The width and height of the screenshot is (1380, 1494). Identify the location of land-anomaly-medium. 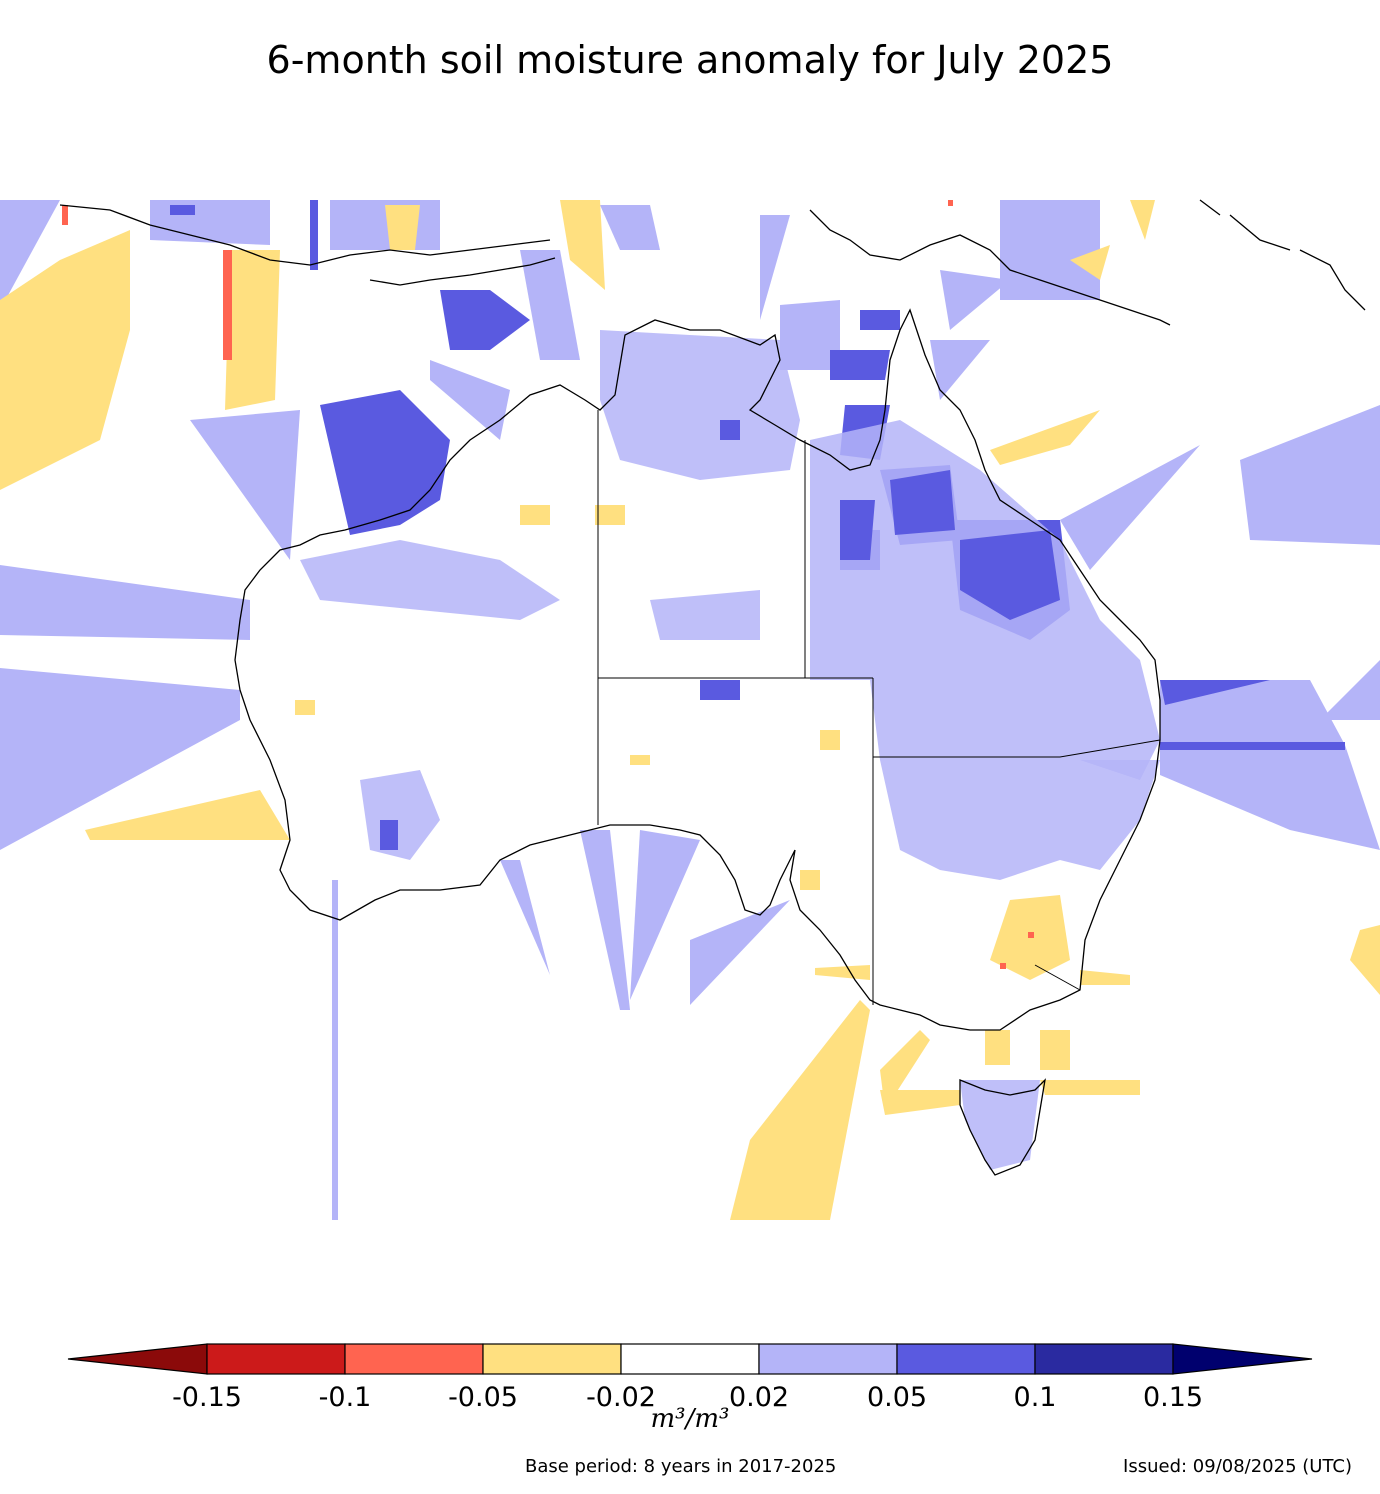
(720, 635).